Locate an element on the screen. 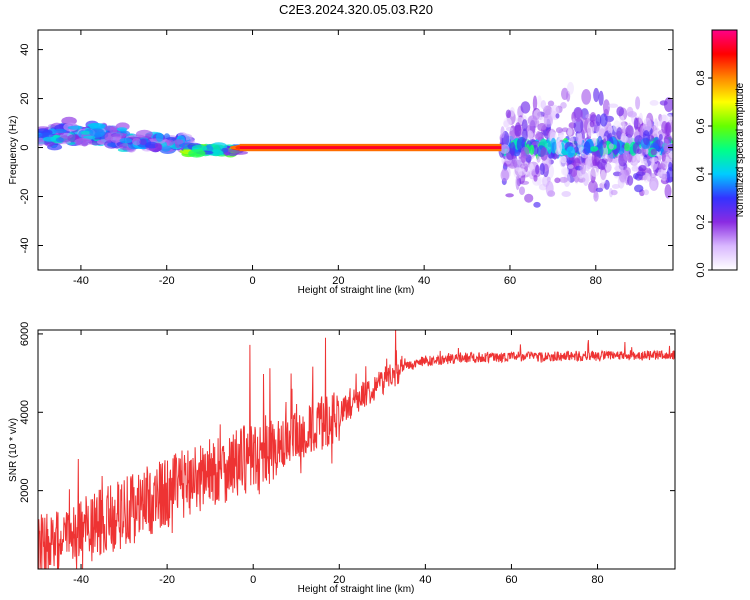 Image resolution: width=750 pixels, height=600 pixels. spectrogram-y-tick-label: -40 is located at coordinates (25, 246).